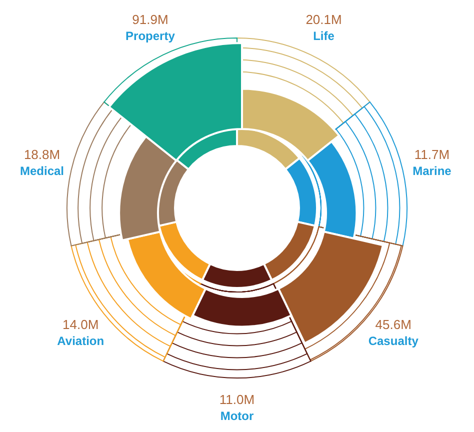  Describe the element at coordinates (432, 155) in the screenshot. I see `data-label: 11.7M` at that location.